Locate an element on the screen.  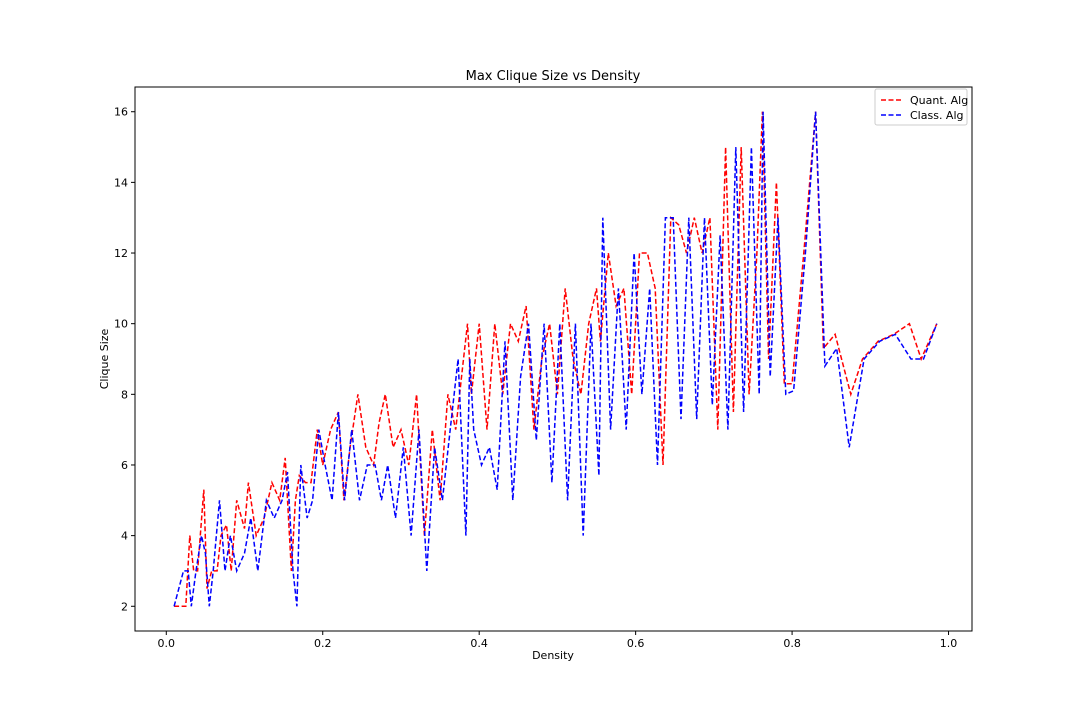
x-tick-label: 0.2 is located at coordinates (323, 643).